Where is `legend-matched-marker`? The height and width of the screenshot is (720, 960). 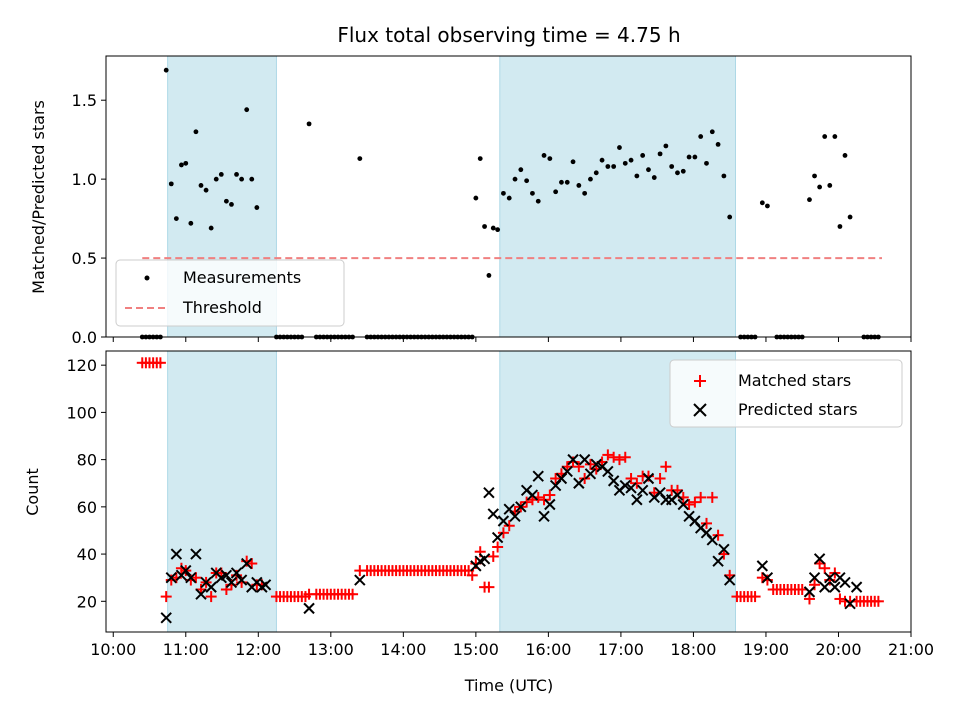 legend-matched-marker is located at coordinates (700, 381).